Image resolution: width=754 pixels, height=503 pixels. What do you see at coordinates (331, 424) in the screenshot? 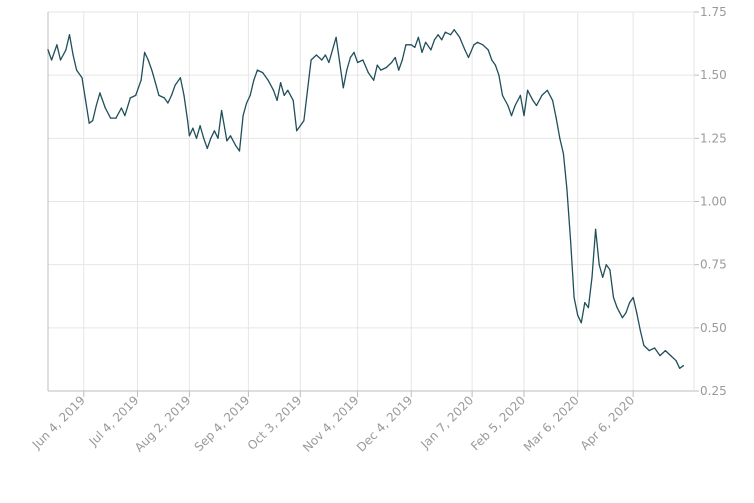
I see `x-tick-label: Nov 4, 2019` at bounding box center [331, 424].